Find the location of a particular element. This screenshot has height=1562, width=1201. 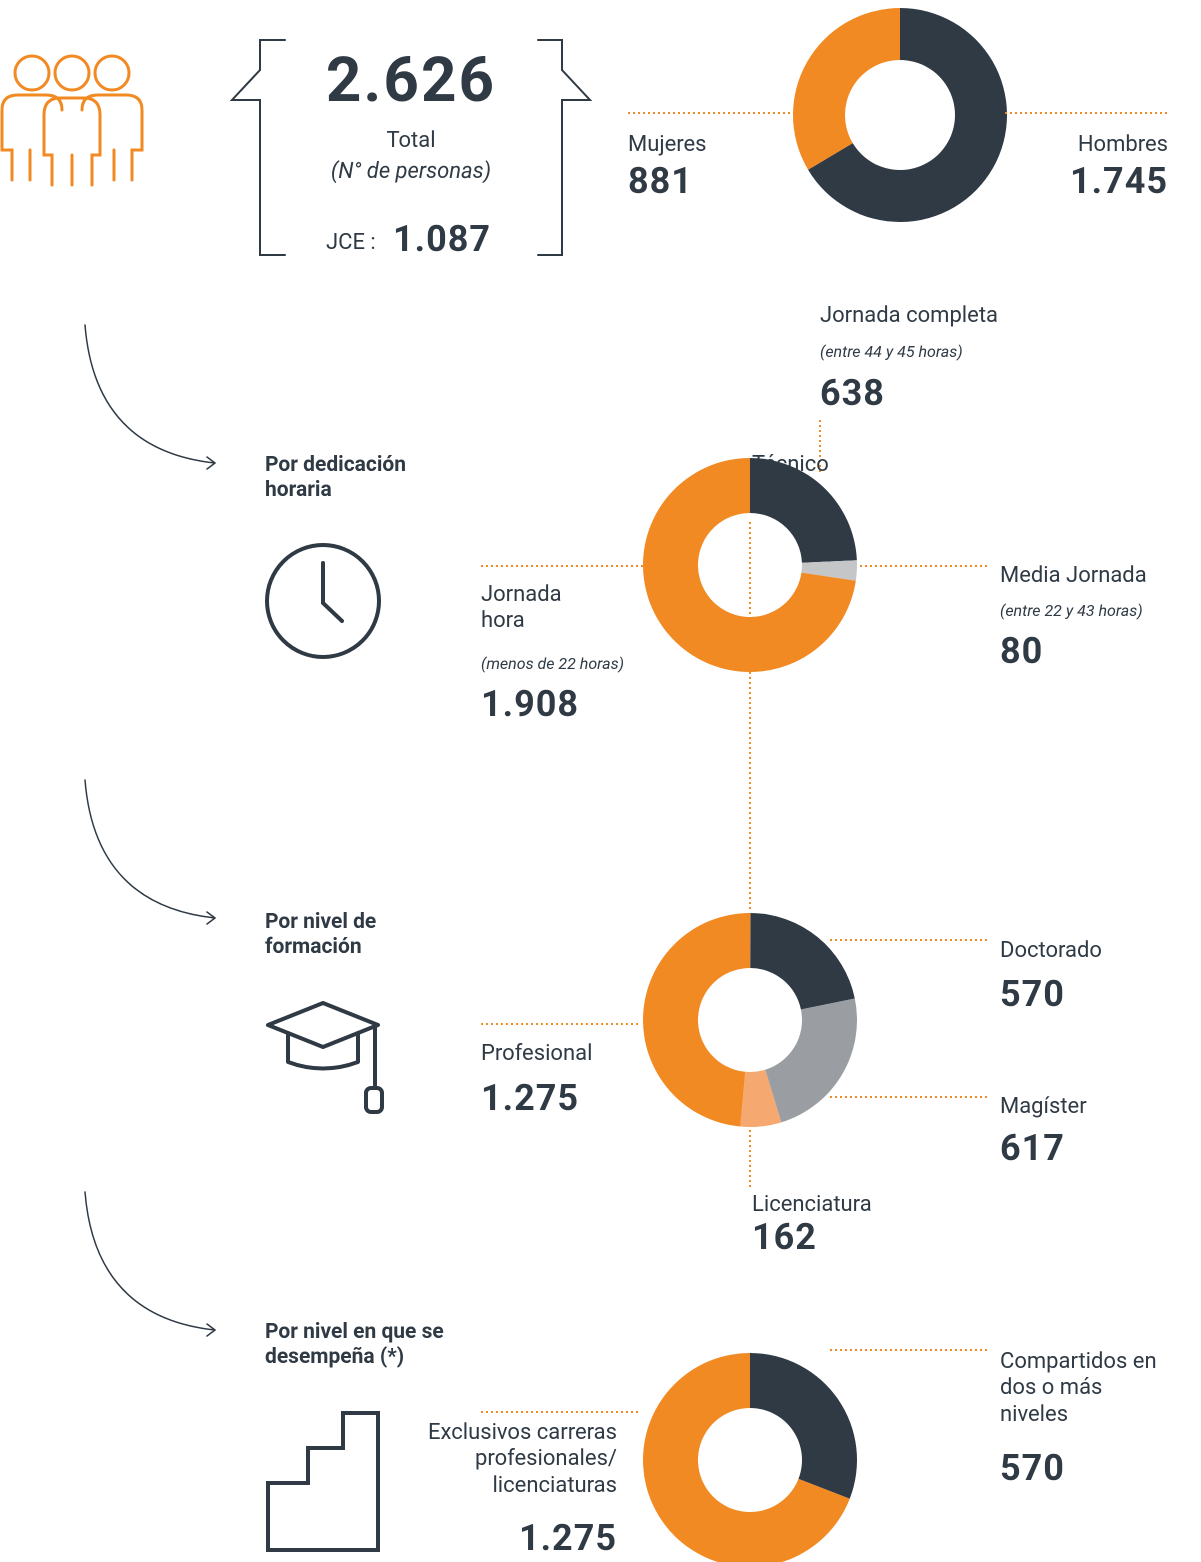

category-label: Jornada hora is located at coordinates (521, 608).